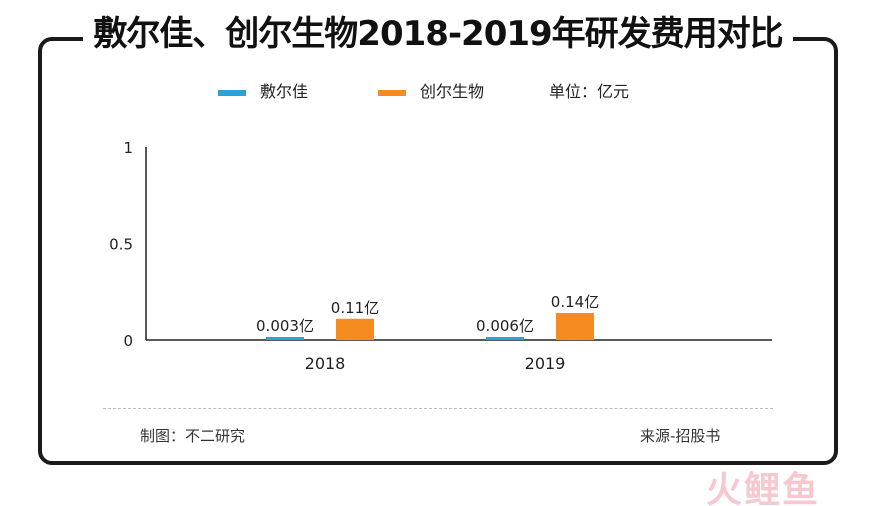 This screenshot has width=876, height=506. Describe the element at coordinates (438, 34) in the screenshot. I see `chart-title: 敷尔佳、创尔生物2018-2019年研发费用对比` at that location.